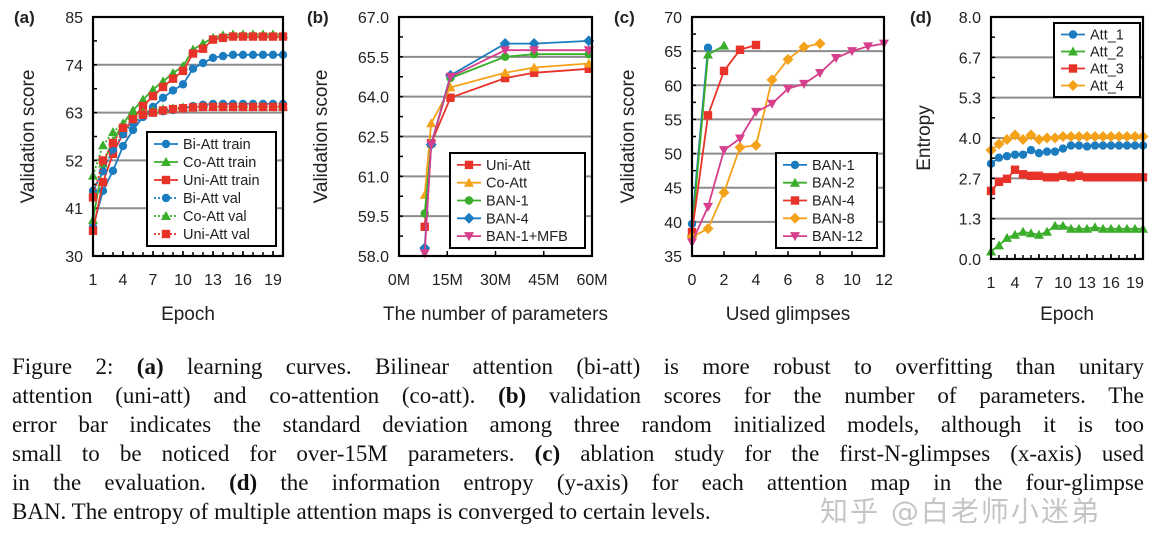  What do you see at coordinates (506, 184) in the screenshot?
I see `legend-label: Co-Att` at bounding box center [506, 184].